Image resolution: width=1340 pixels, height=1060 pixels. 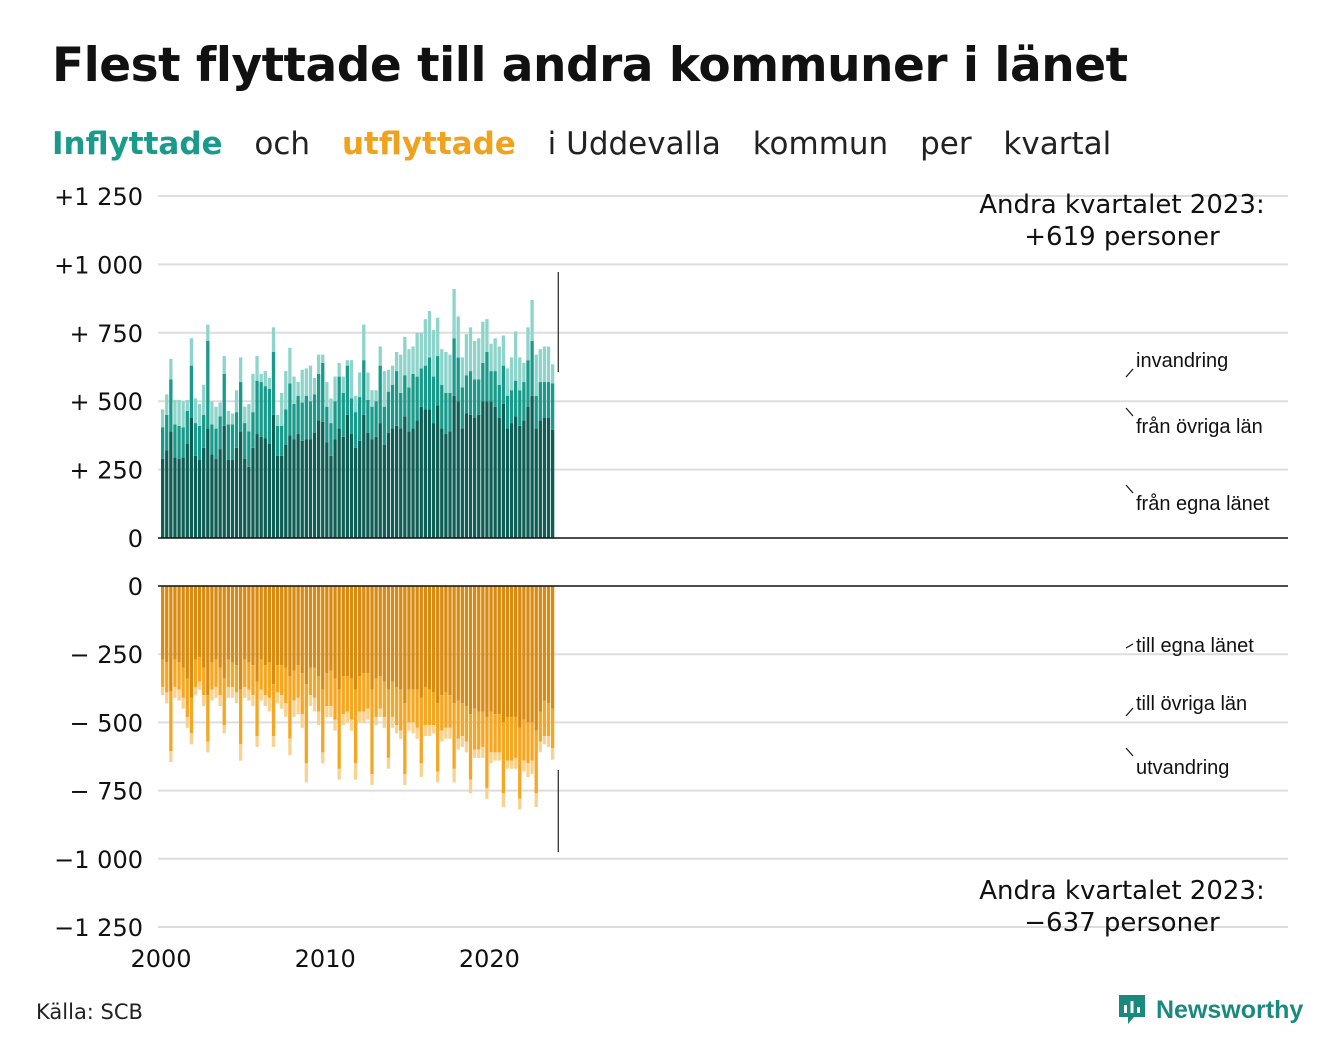 What do you see at coordinates (135, 539) in the screenshot?
I see `top-y-tick-label: 0` at bounding box center [135, 539].